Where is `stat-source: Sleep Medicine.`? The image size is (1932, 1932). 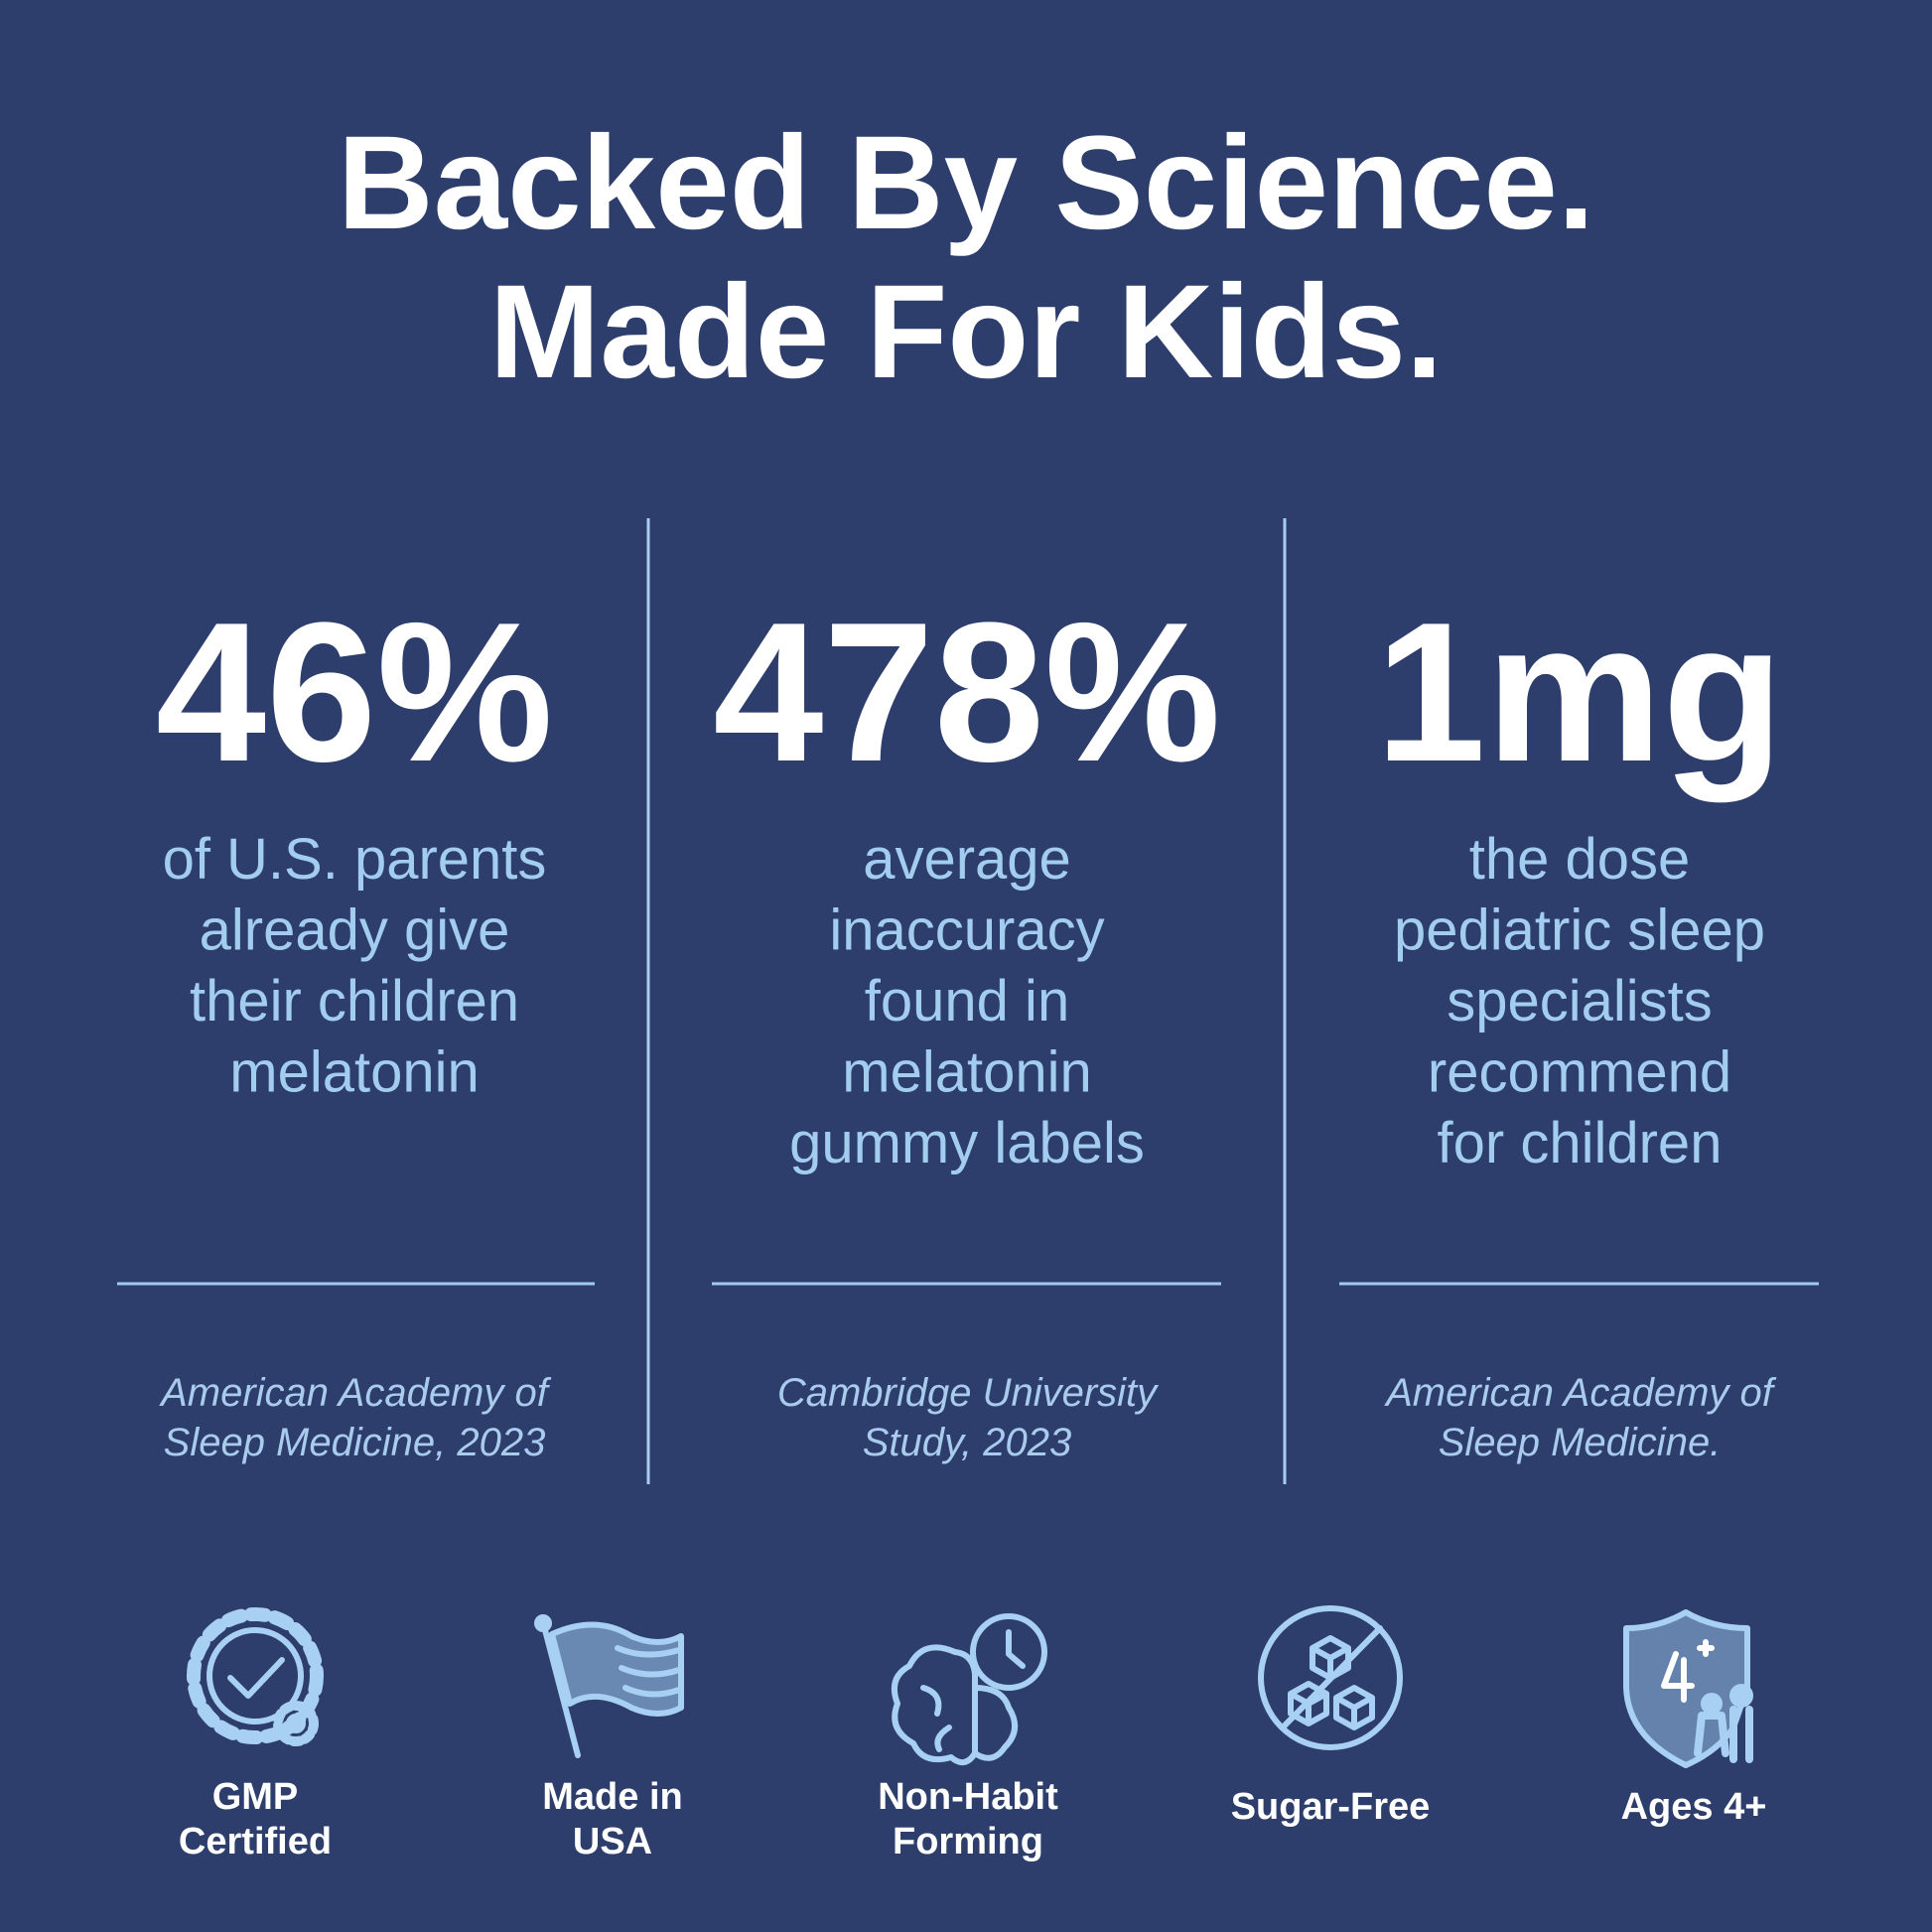 stat-source: Sleep Medicine. is located at coordinates (1581, 1443).